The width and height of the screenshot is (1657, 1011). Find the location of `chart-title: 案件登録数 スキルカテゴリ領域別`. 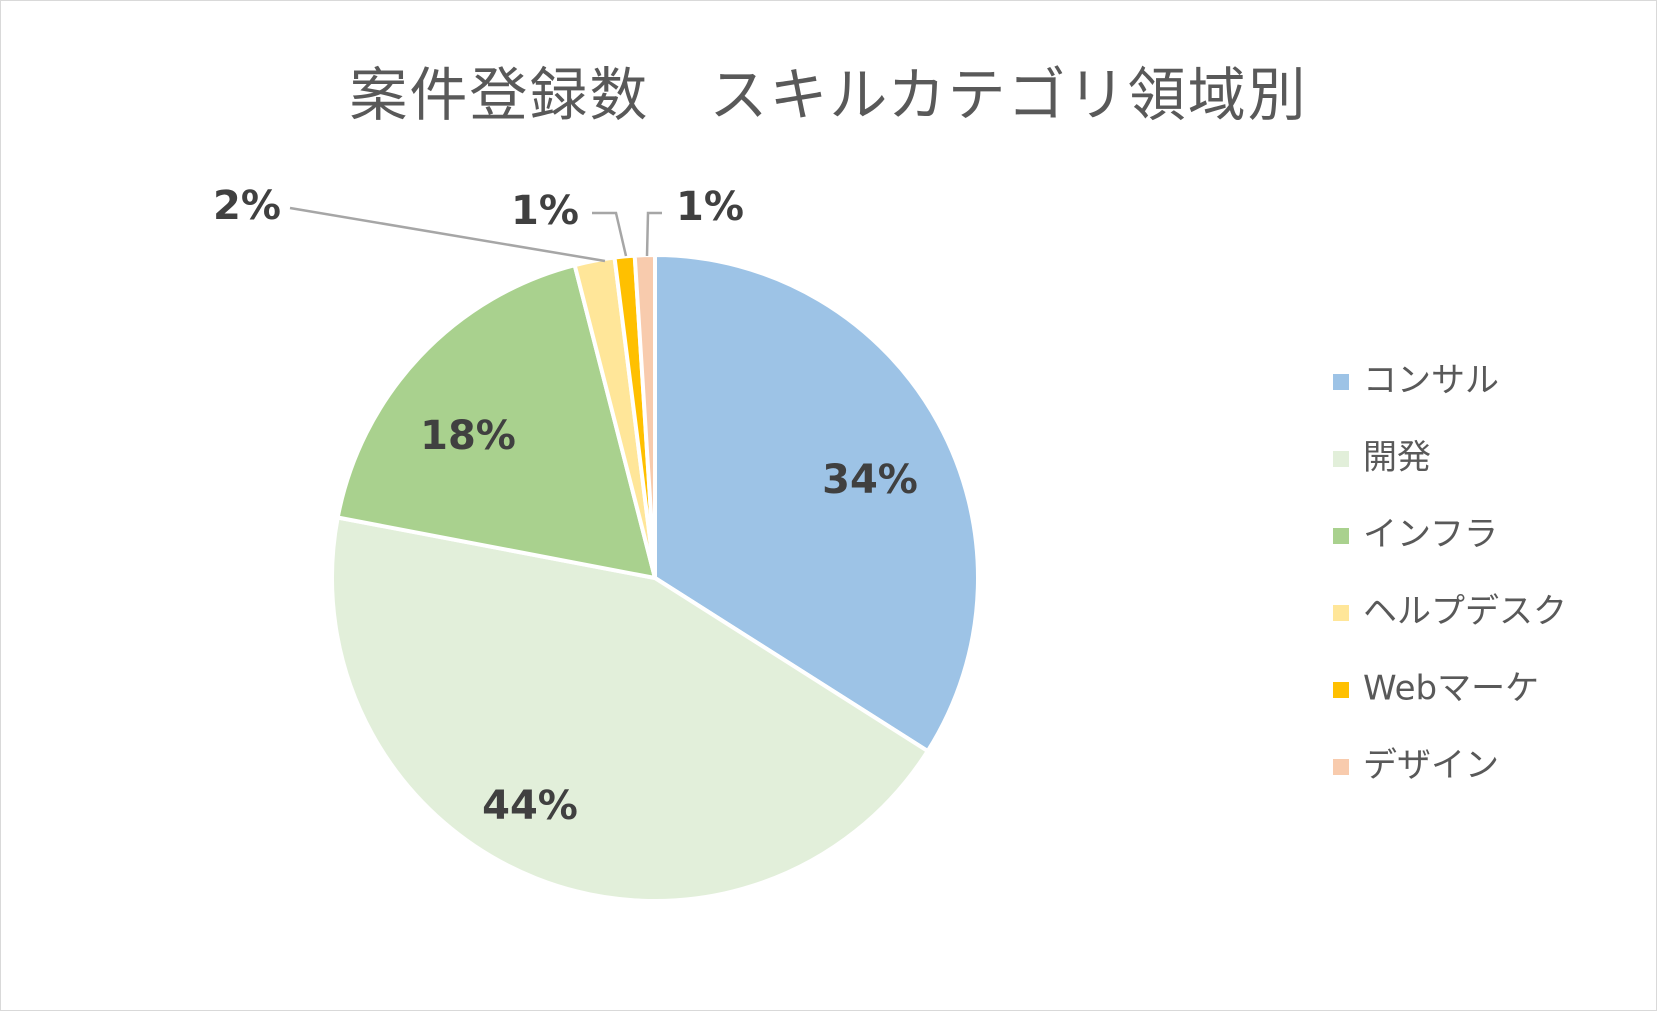

chart-title: 案件登録数 スキルカテゴリ領域別 is located at coordinates (828, 95).